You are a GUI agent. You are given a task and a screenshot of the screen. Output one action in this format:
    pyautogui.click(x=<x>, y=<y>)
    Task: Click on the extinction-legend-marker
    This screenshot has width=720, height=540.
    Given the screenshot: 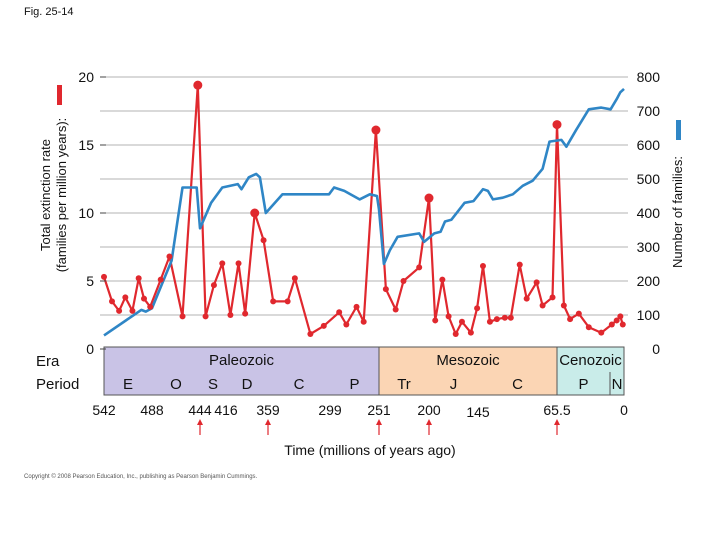 What is the action you would take?
    pyautogui.click(x=59, y=95)
    